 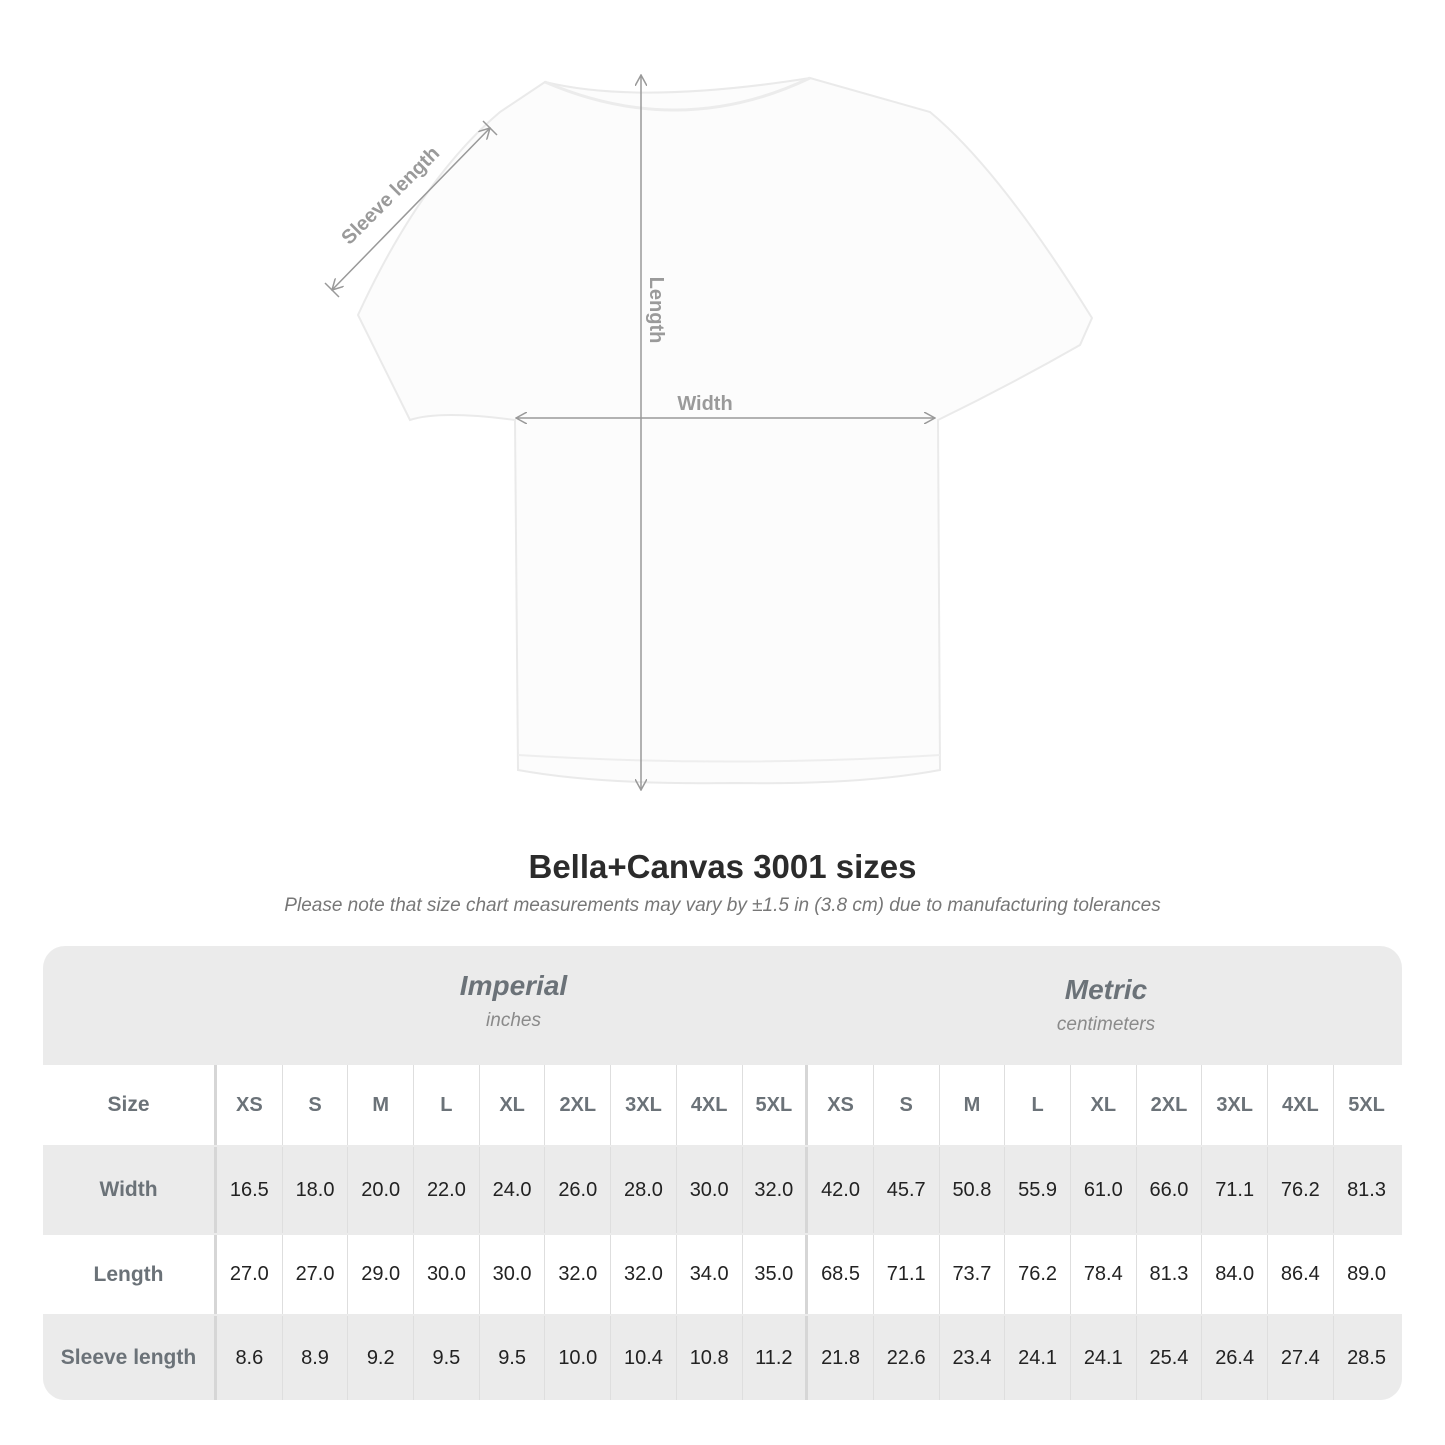 I want to click on row-label: Sleeve length, so click(x=130, y=1358).